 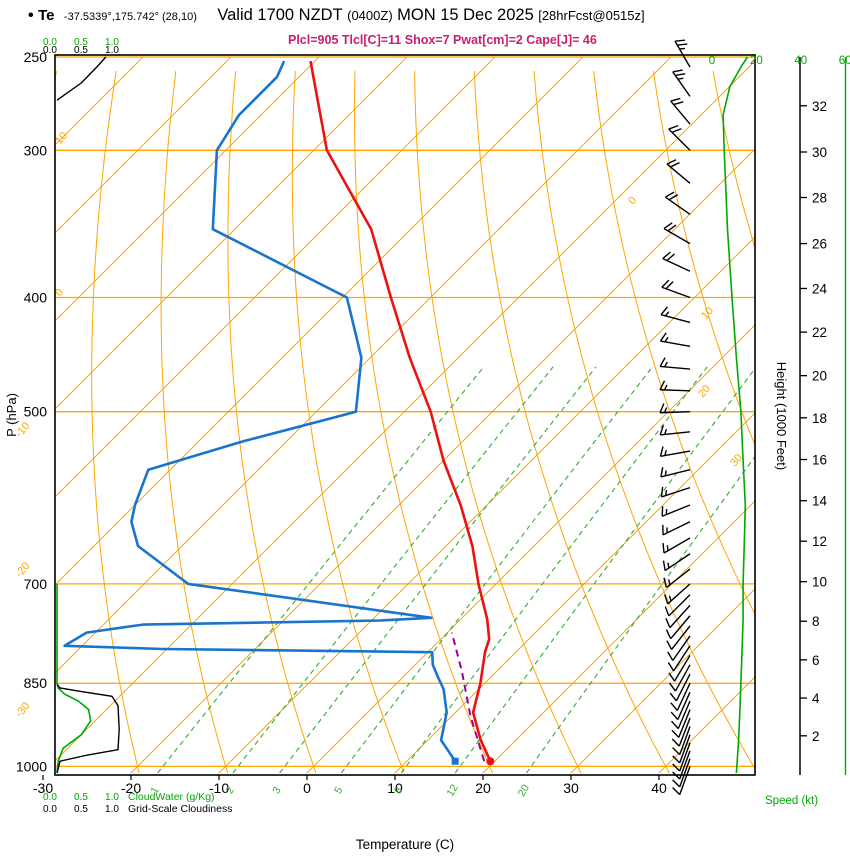 I want to click on svg-text: Grid-Scale Cloudiness, so click(x=180, y=809).